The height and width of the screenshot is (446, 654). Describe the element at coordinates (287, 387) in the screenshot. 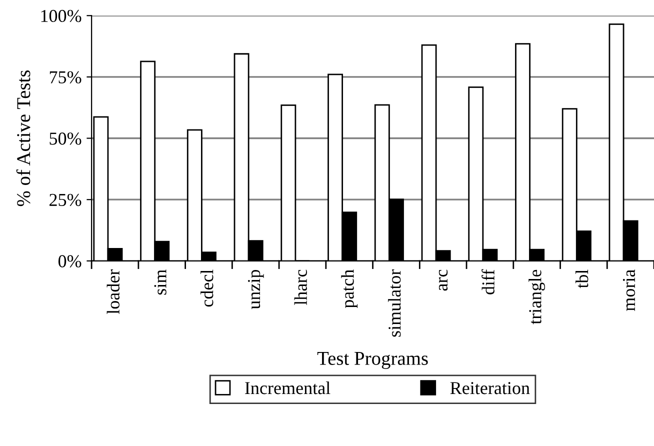

I see `legend-label: Incremental` at that location.